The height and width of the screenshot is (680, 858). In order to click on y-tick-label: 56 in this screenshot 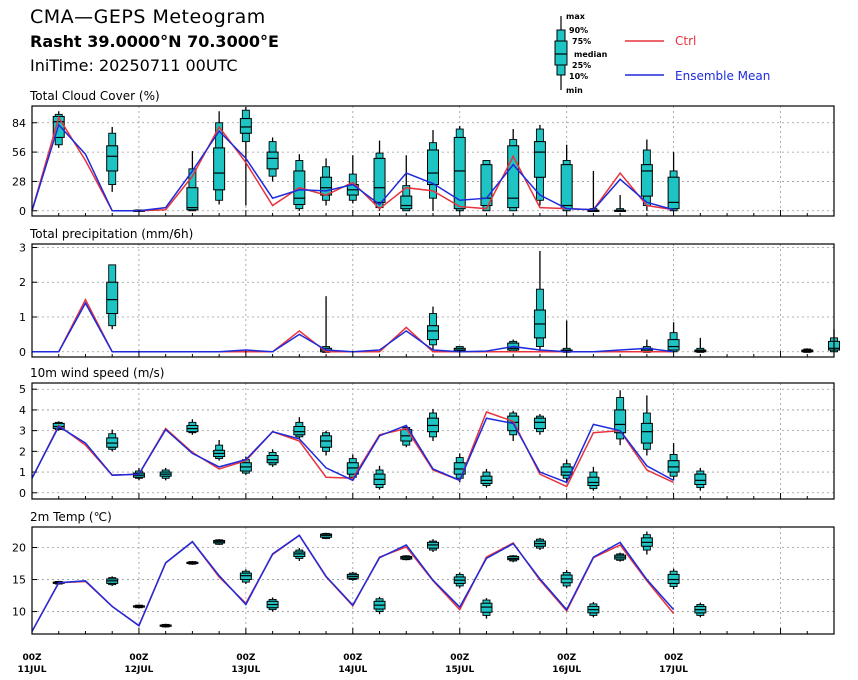, I will do `click(19, 152)`.